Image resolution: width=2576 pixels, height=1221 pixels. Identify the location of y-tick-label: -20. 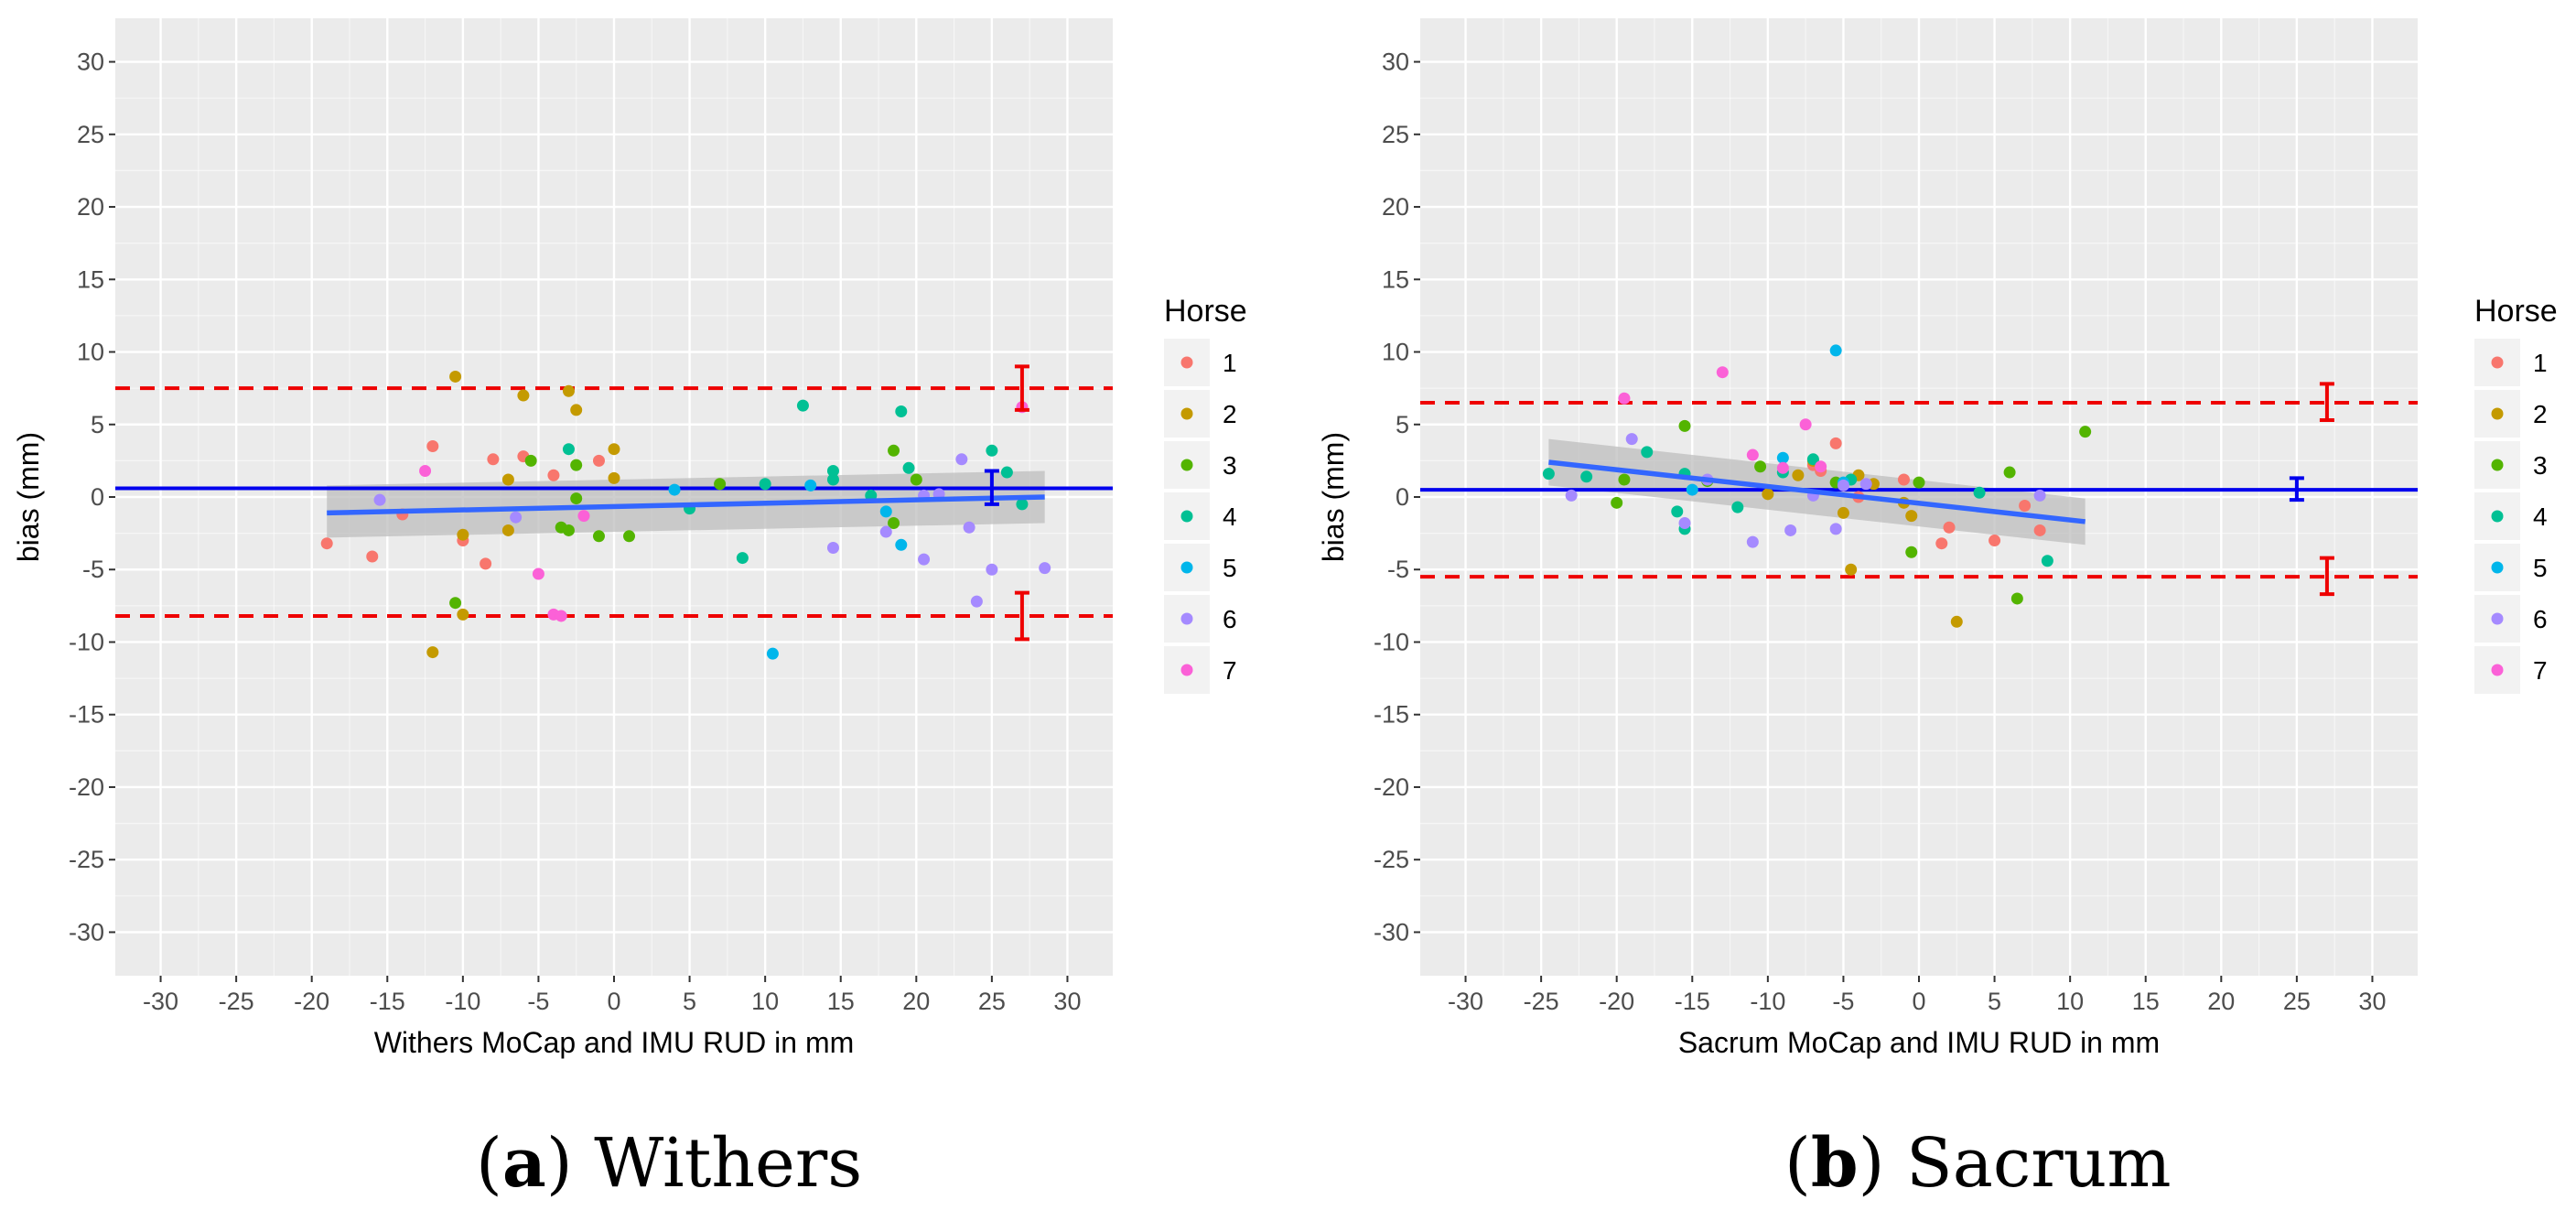
(1391, 787).